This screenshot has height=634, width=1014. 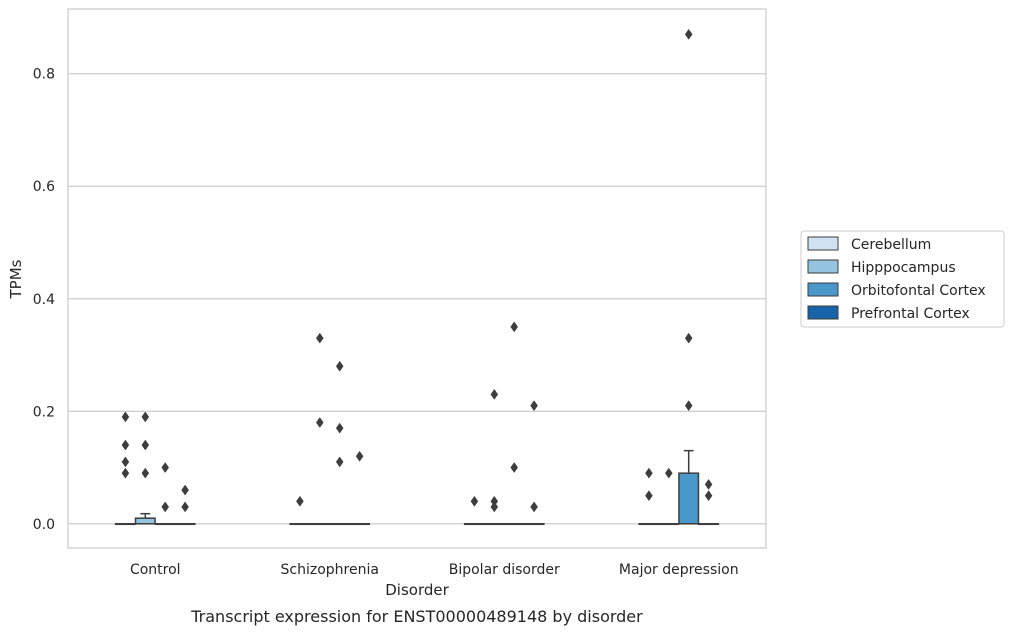 I want to click on x-tick-label: Major depression, so click(x=679, y=570).